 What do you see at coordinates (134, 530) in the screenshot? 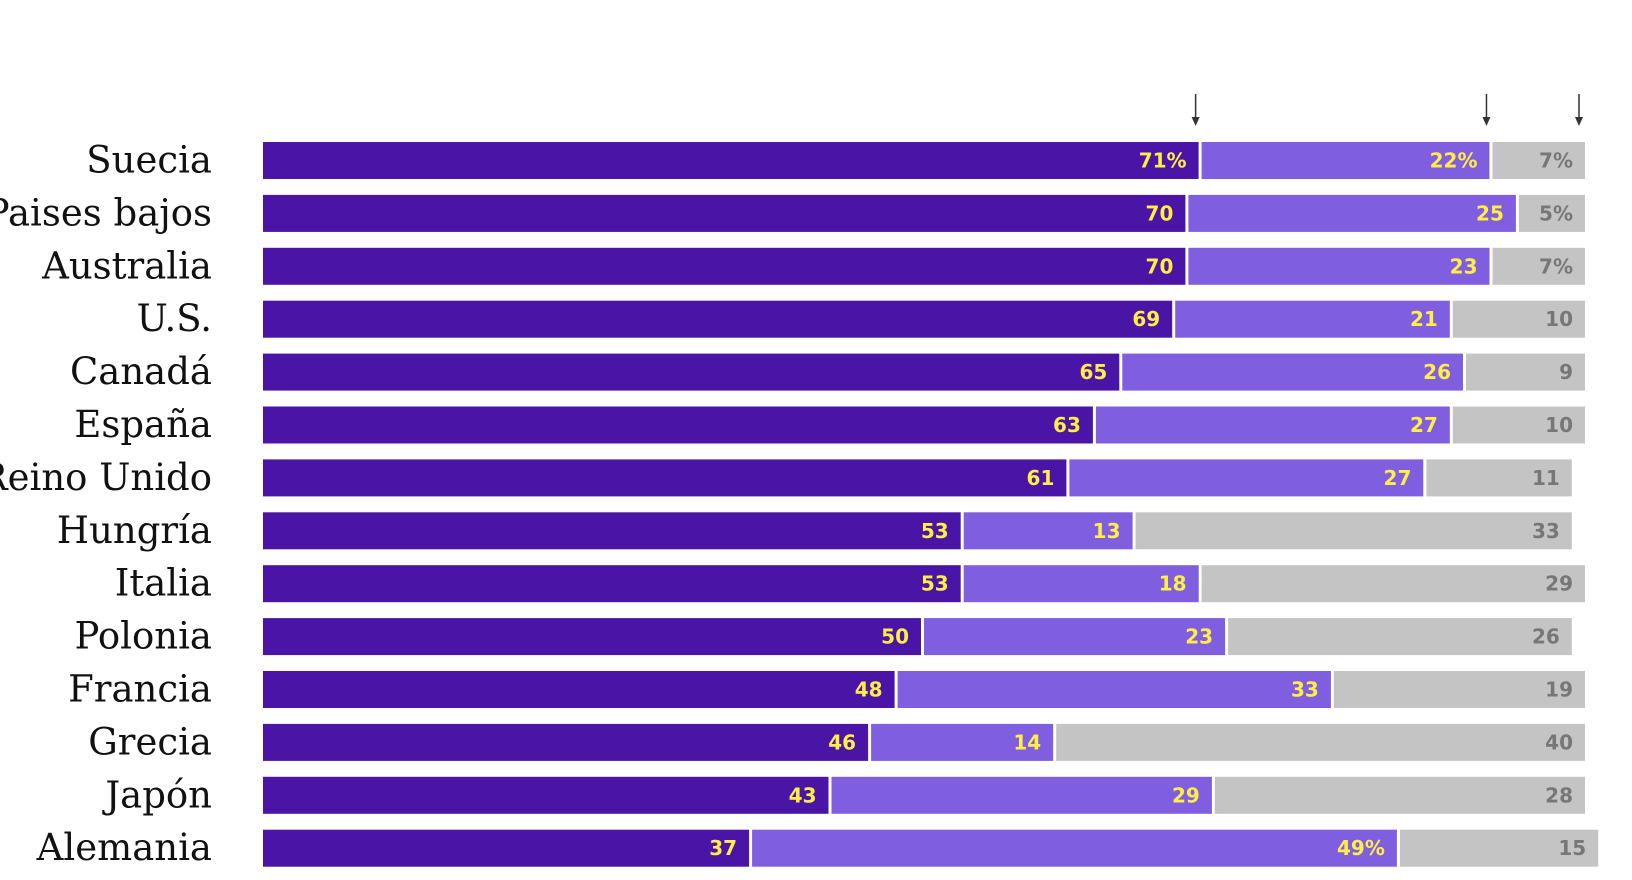
I see `category-label: Hungría` at bounding box center [134, 530].